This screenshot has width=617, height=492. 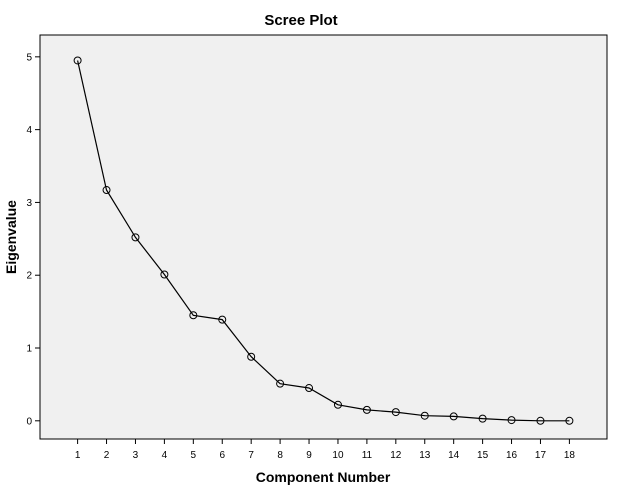 What do you see at coordinates (454, 455) in the screenshot?
I see `x-tick-label: 14` at bounding box center [454, 455].